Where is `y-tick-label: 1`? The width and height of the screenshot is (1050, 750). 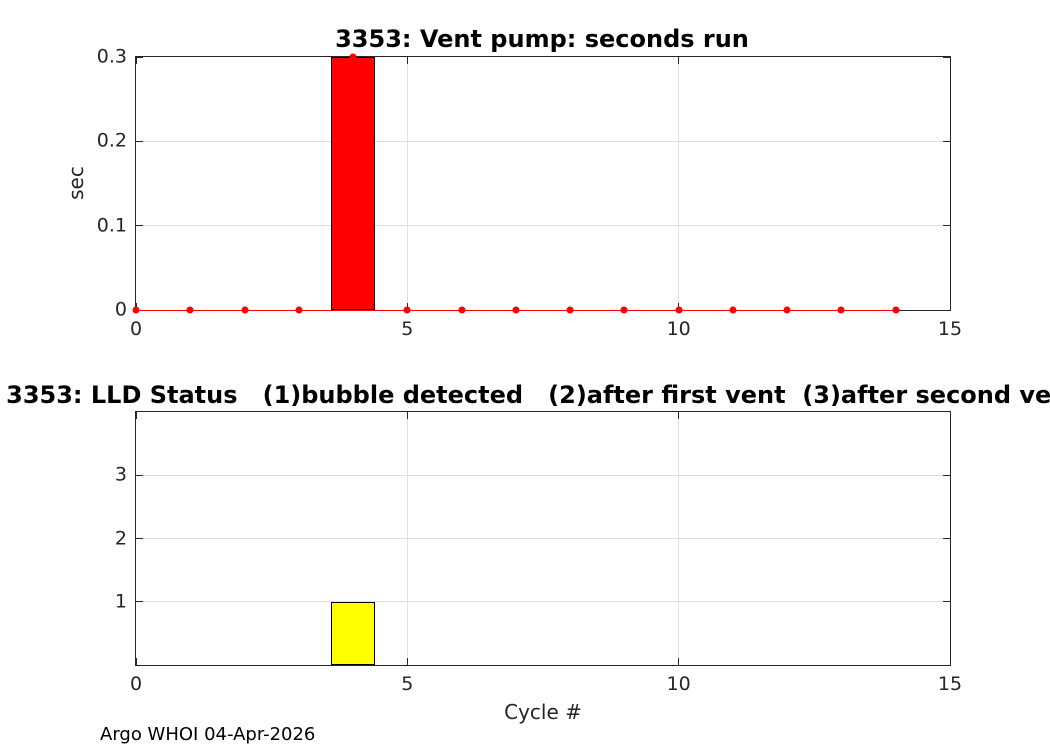
y-tick-label: 1 is located at coordinates (120, 601).